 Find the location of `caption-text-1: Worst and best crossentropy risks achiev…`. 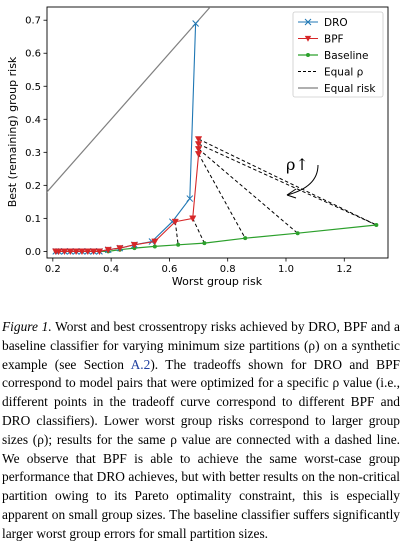

caption-text-1: Worst and best crossentropy risks achiev… is located at coordinates (201, 345).